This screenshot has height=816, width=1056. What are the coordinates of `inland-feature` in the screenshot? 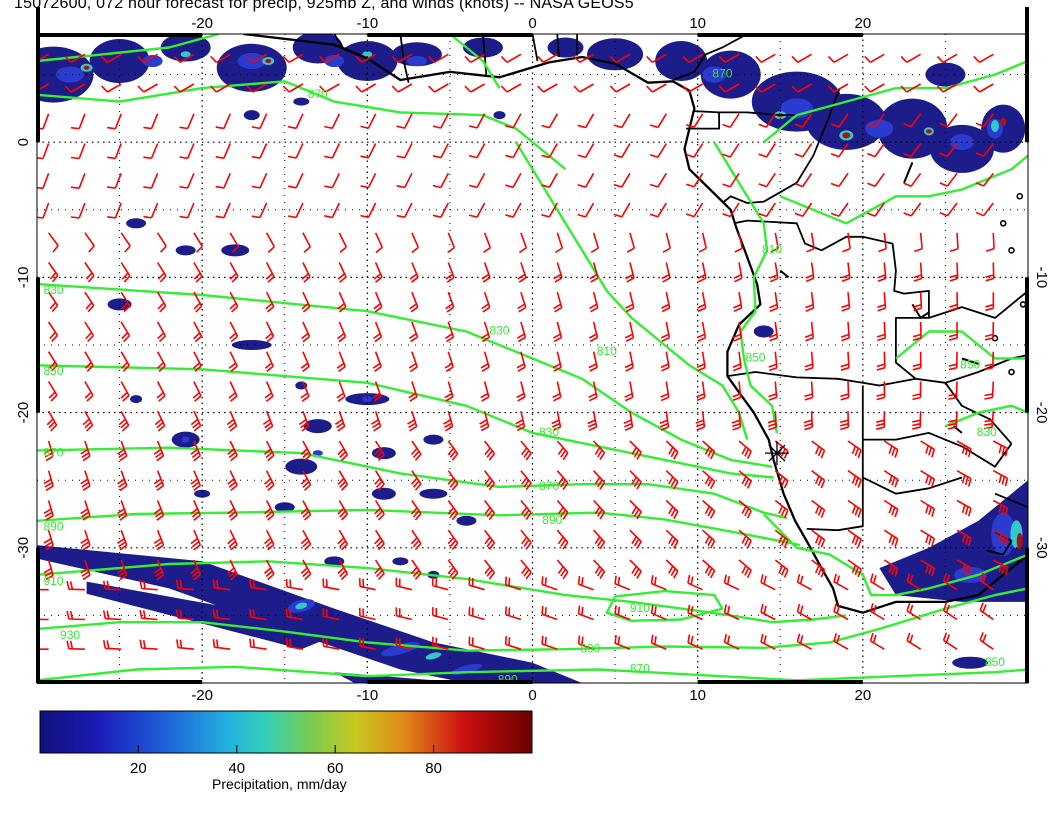 It's located at (908, 173).